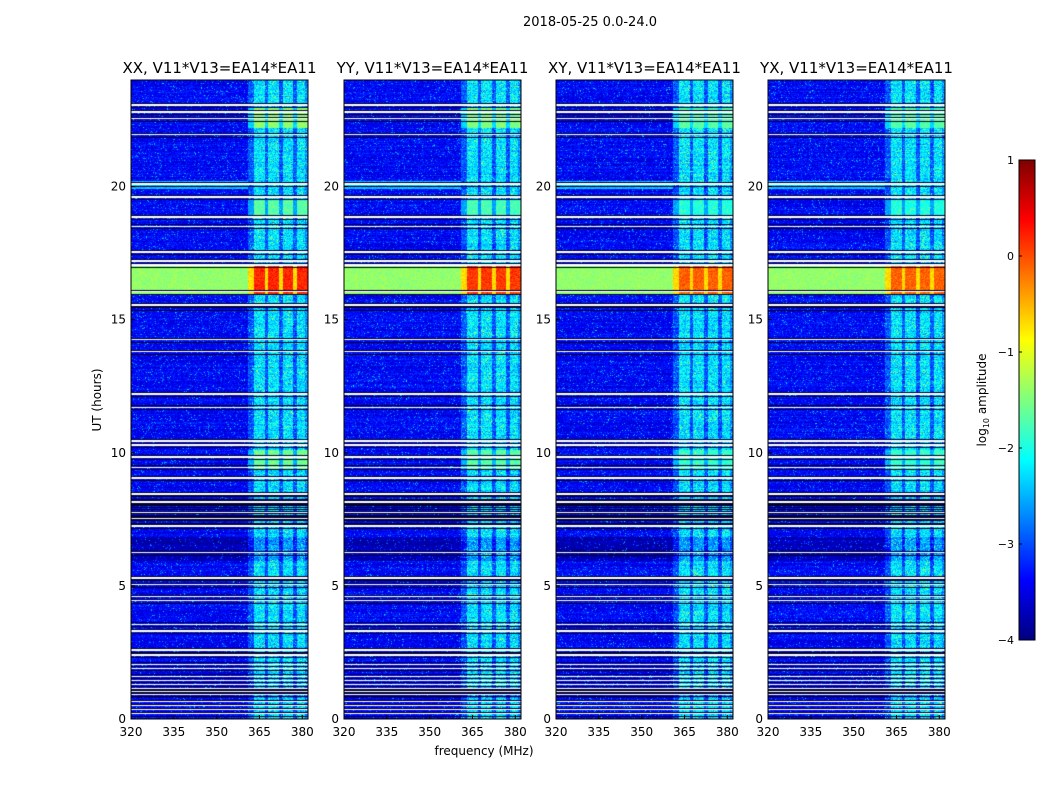 The height and width of the screenshot is (800, 1050). Describe the element at coordinates (97, 399) in the screenshot. I see `y-axis-label: UT (hours)` at that location.